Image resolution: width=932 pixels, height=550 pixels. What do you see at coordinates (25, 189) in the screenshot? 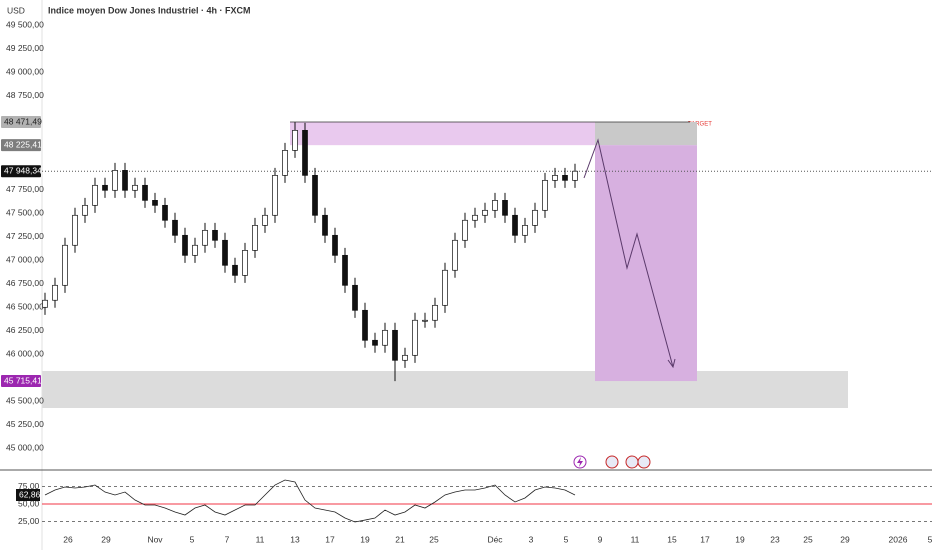
I see `y-tick-label: 47 750,00` at bounding box center [25, 189].